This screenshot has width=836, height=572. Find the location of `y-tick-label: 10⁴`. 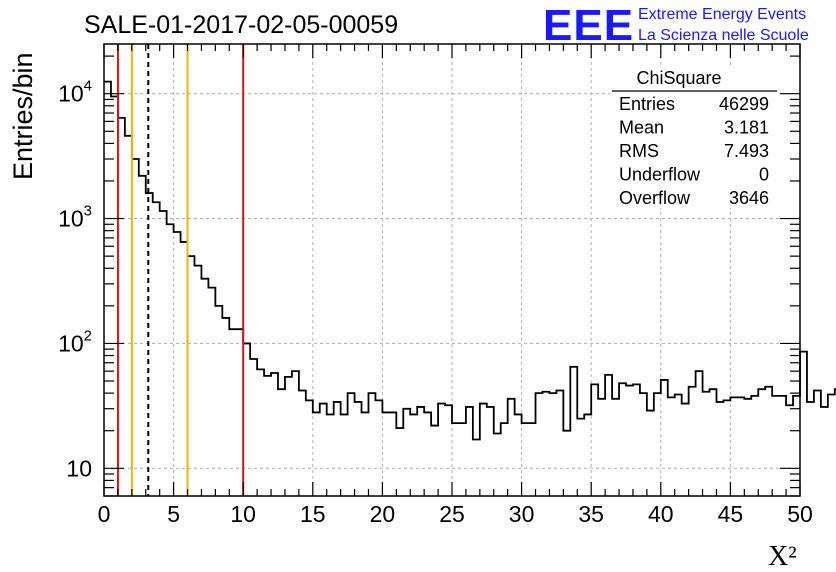

y-tick-label: 10⁴ is located at coordinates (75, 92).